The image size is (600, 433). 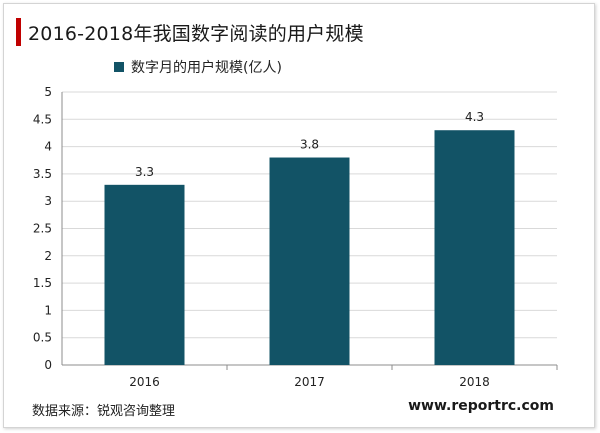 What do you see at coordinates (481, 406) in the screenshot?
I see `website-link: www.reportrc.com` at bounding box center [481, 406].